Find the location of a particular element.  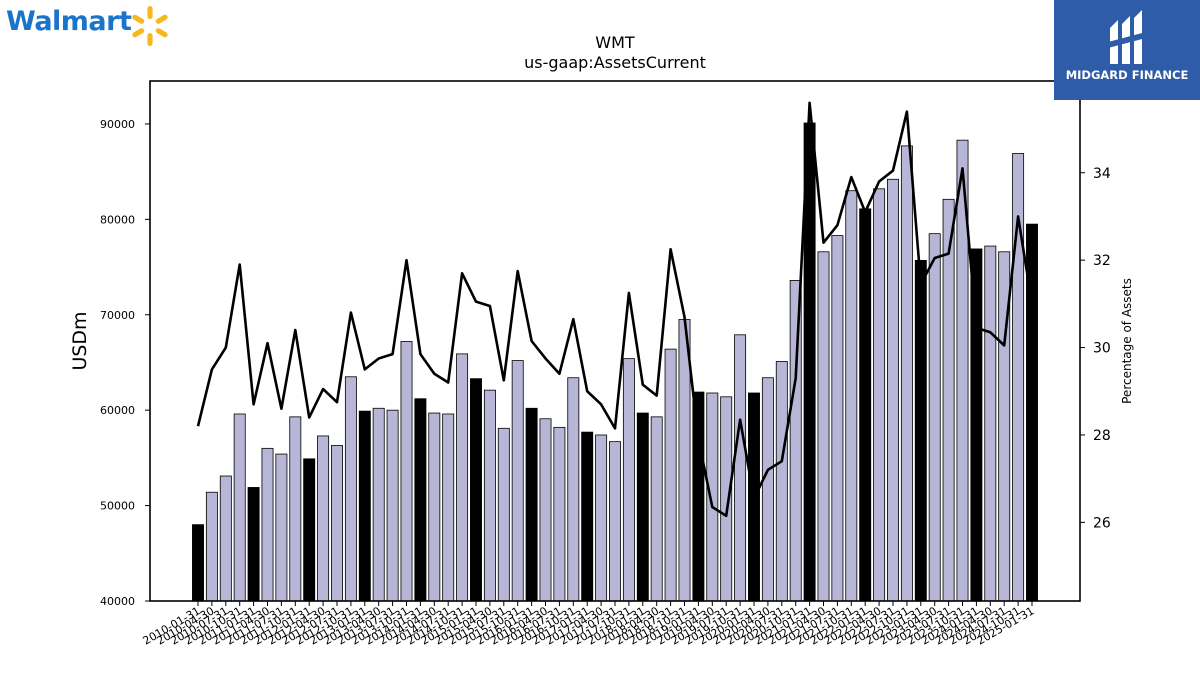

y-tick-label: 60000 is located at coordinates (117, 410).